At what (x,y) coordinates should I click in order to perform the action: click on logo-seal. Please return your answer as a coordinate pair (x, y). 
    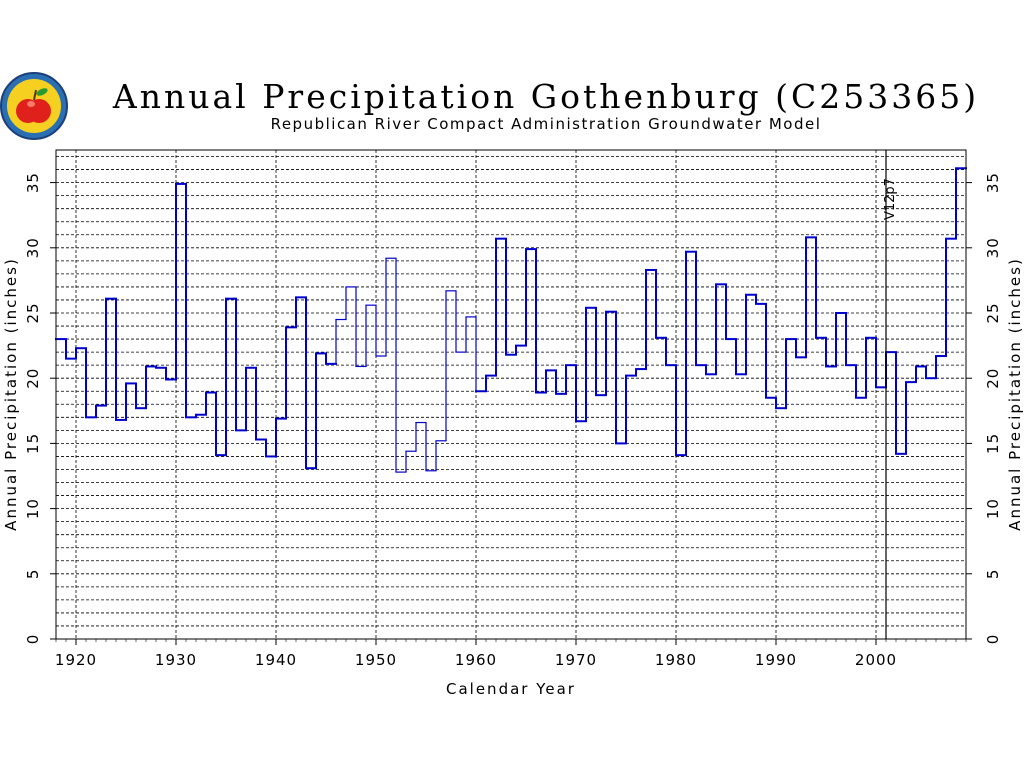
    Looking at the image, I should click on (34, 106).